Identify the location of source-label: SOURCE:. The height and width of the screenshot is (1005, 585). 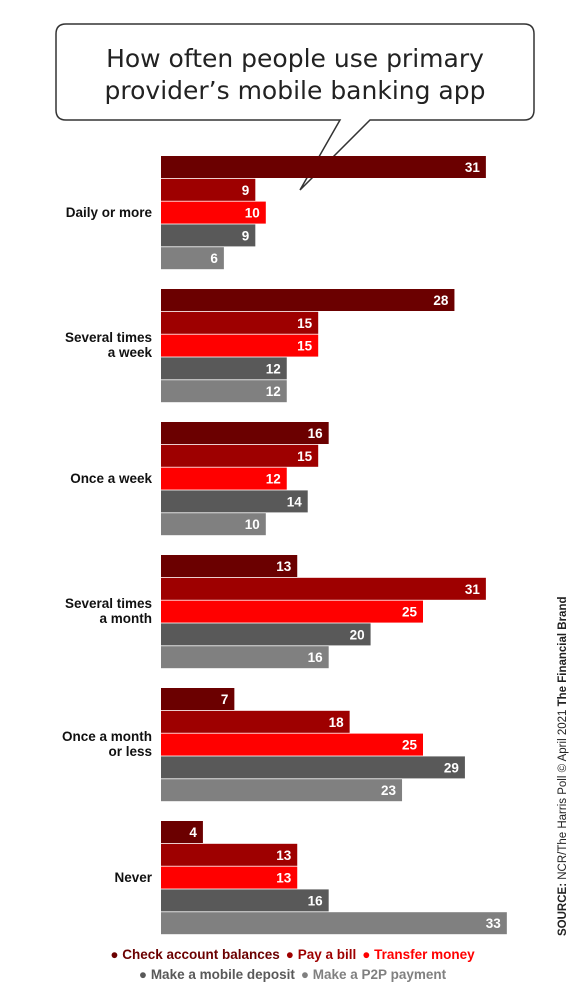
(563, 909).